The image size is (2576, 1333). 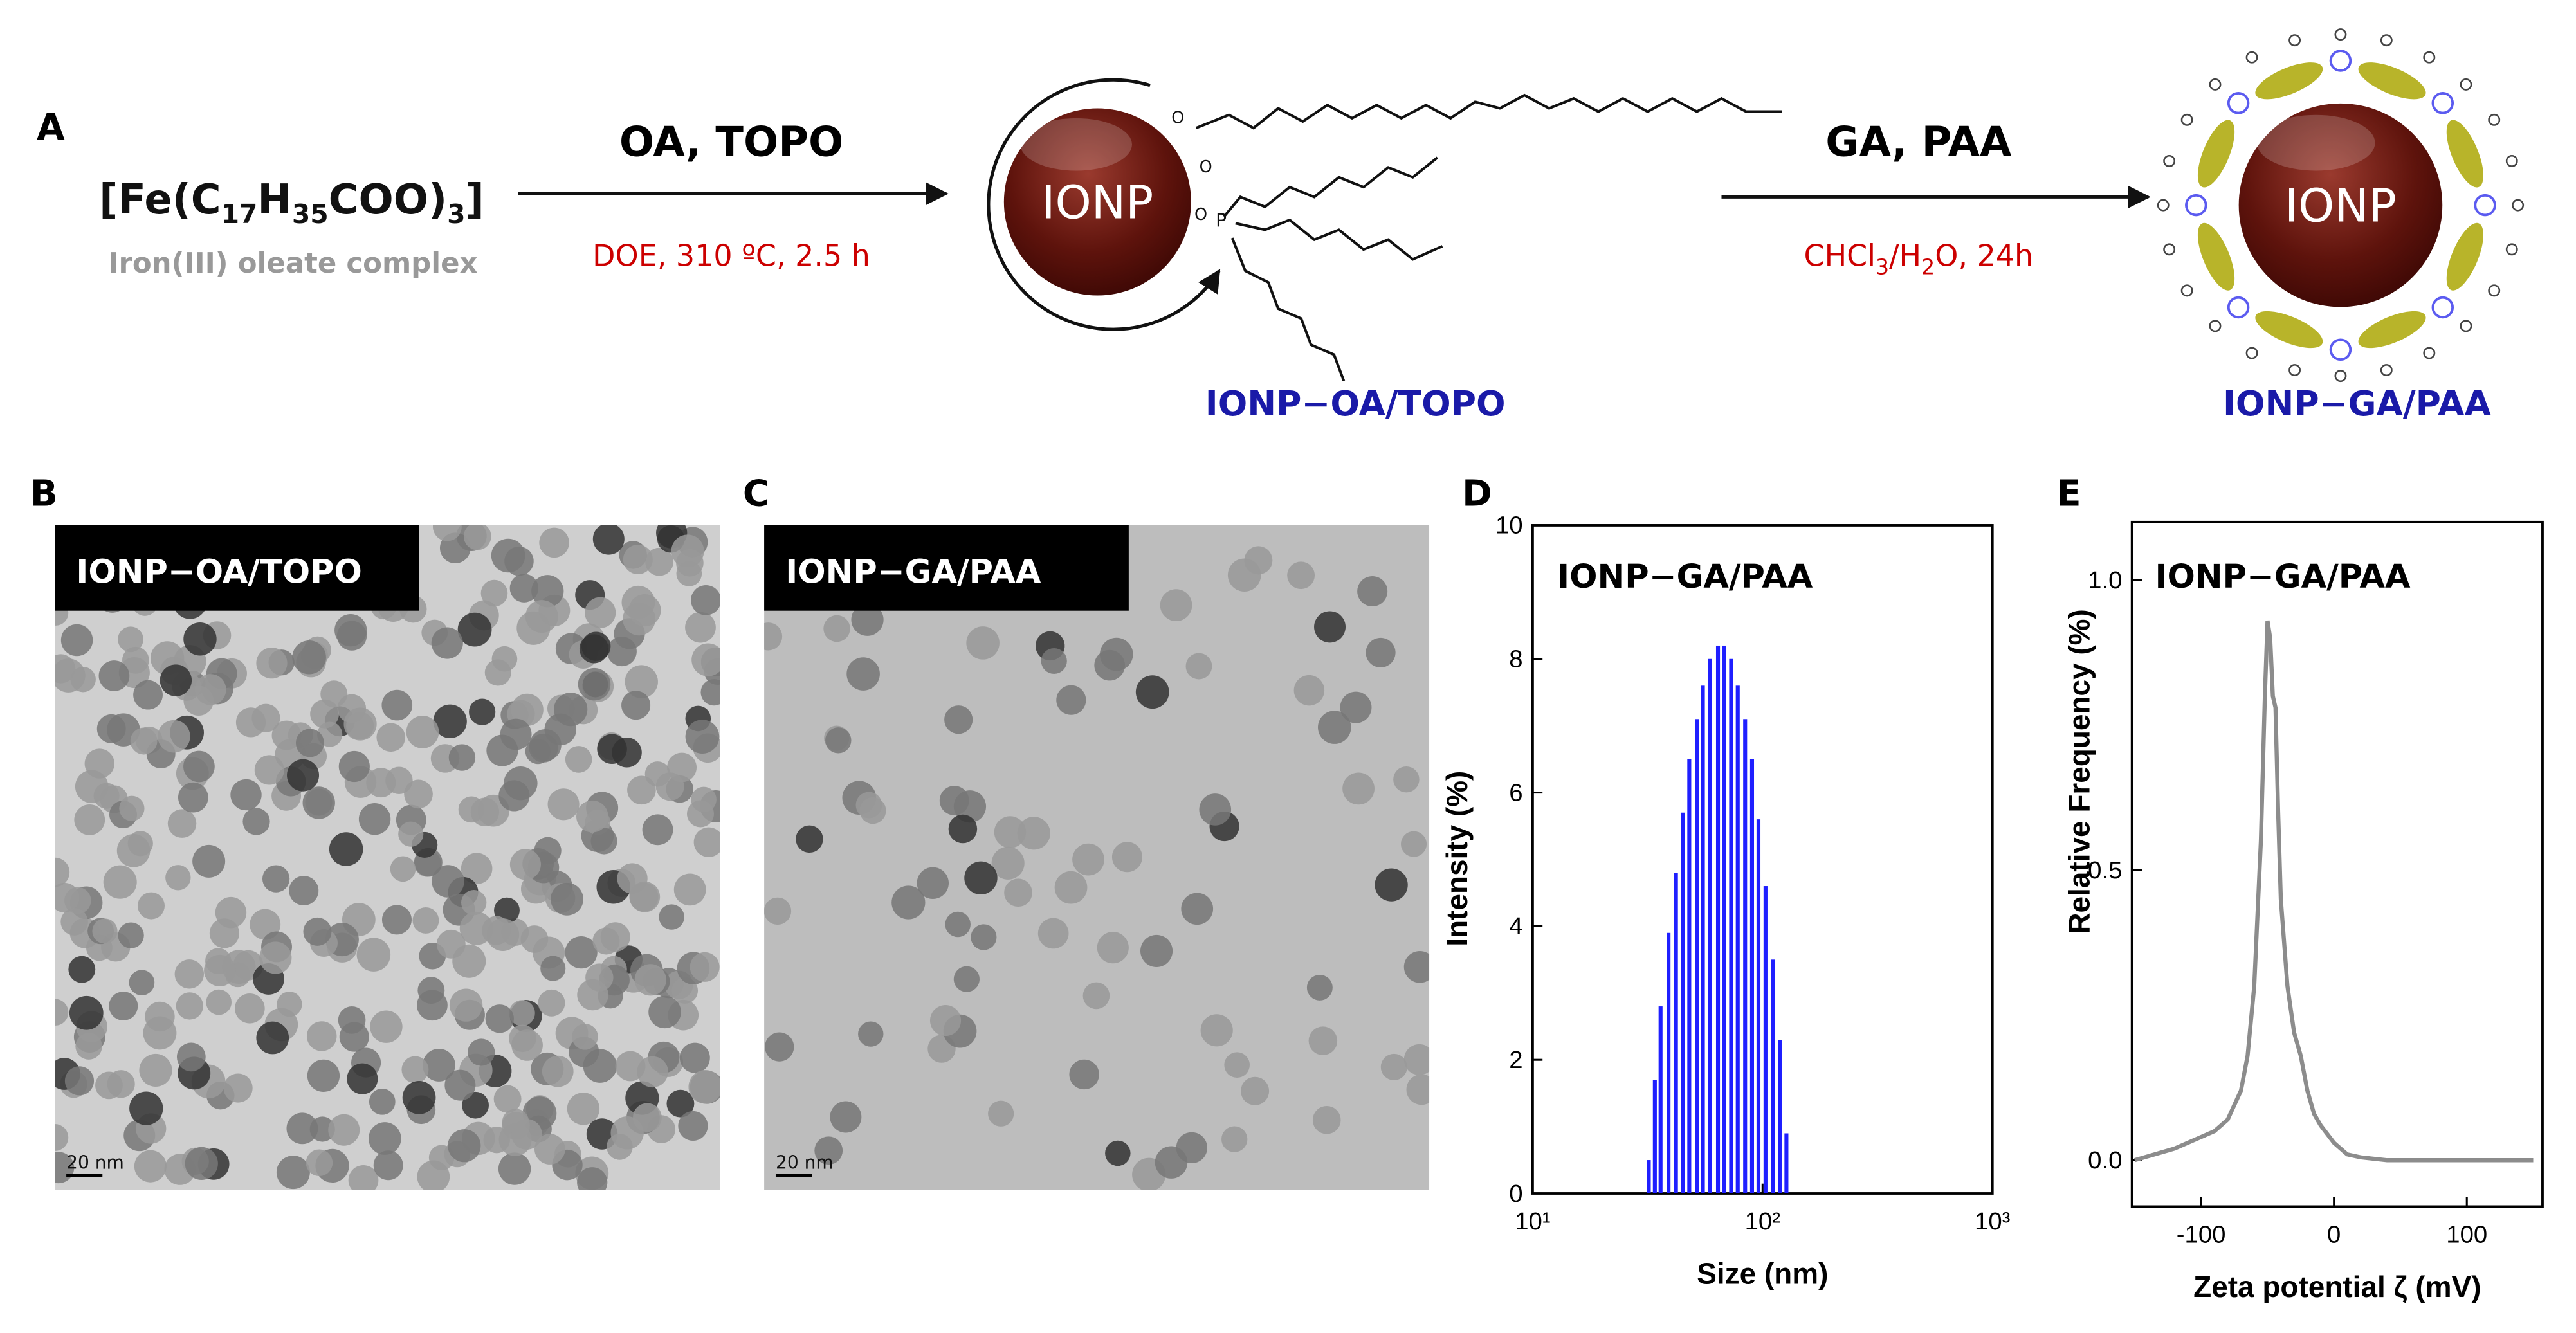 What do you see at coordinates (44, 493) in the screenshot?
I see `panel-label: B` at bounding box center [44, 493].